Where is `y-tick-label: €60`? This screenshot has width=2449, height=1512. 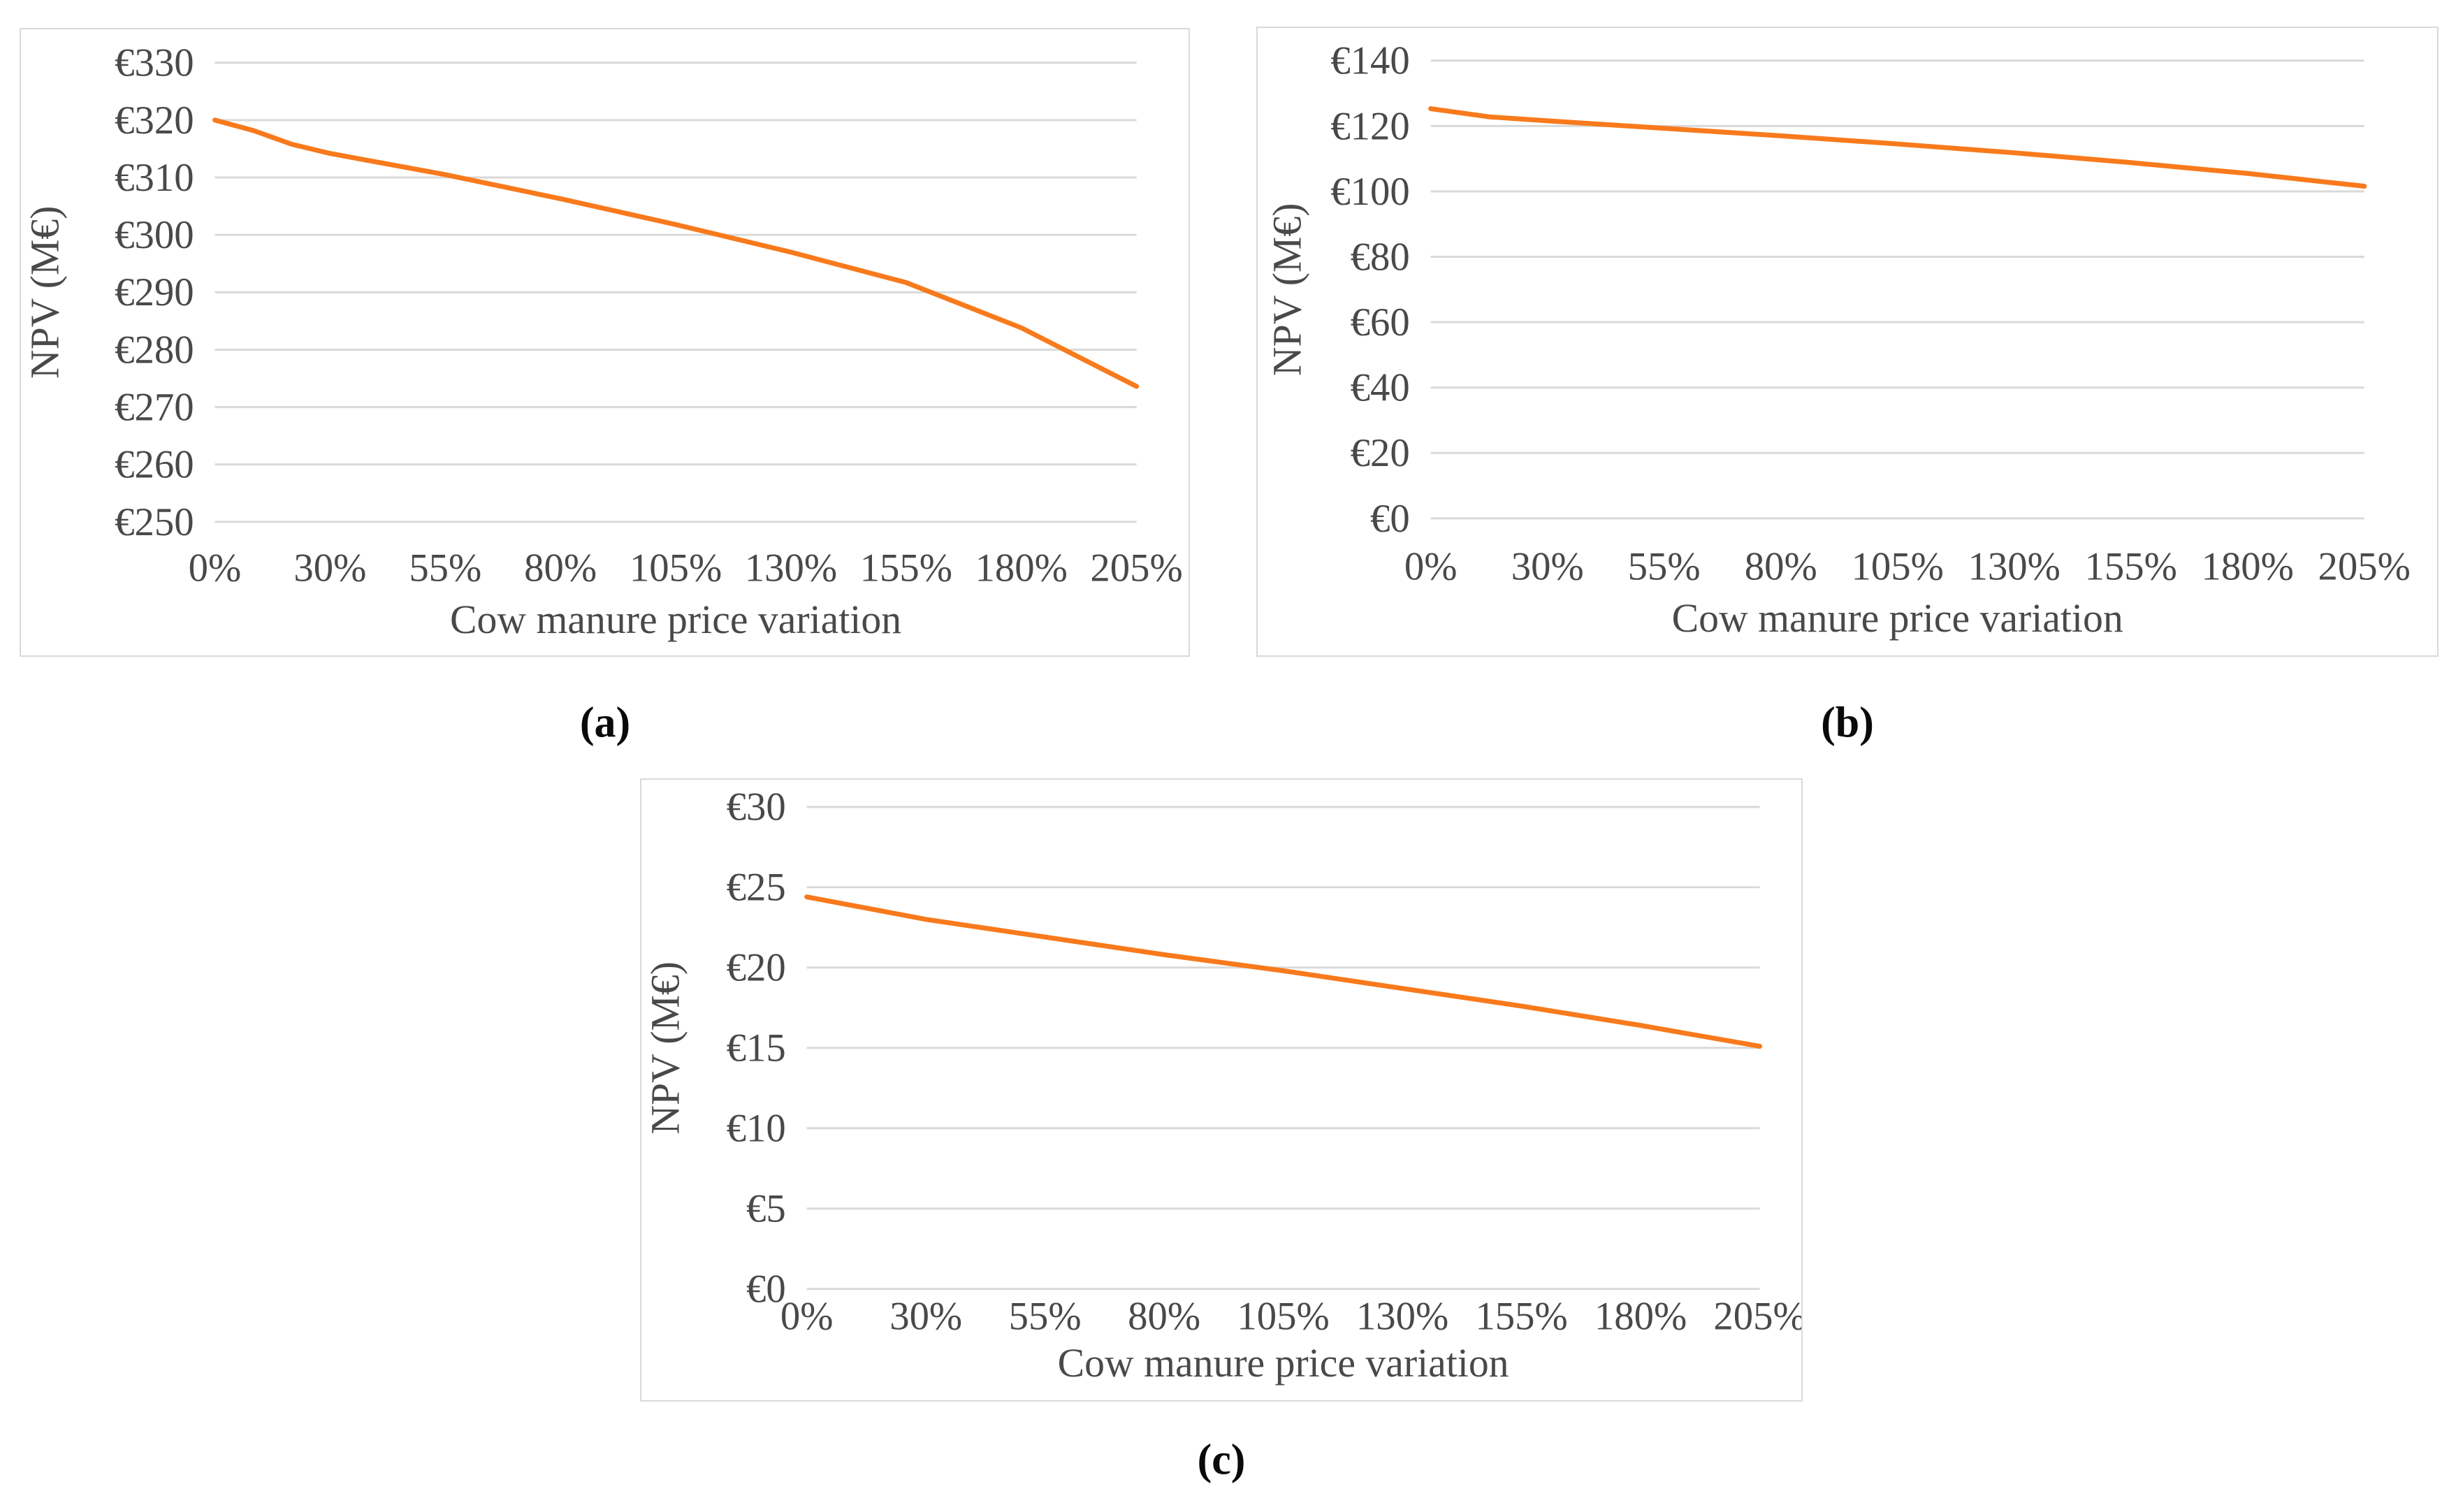
y-tick-label: €60 is located at coordinates (1381, 322).